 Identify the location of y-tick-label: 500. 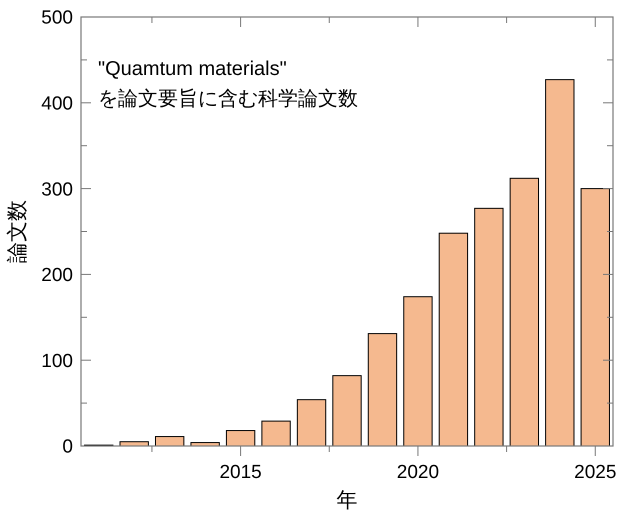
(57, 18).